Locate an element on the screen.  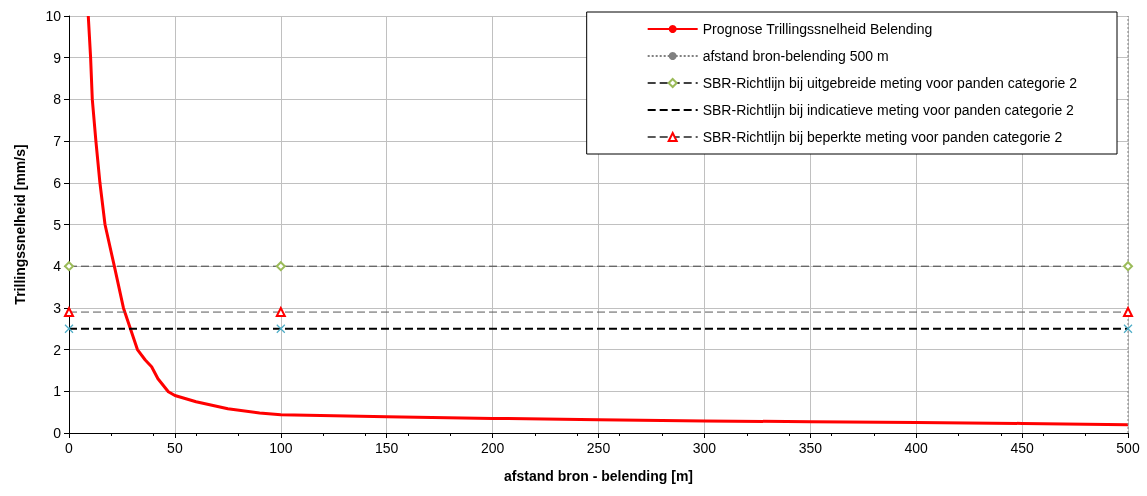
legend-label: afstand bron-belending 500 m is located at coordinates (795, 56).